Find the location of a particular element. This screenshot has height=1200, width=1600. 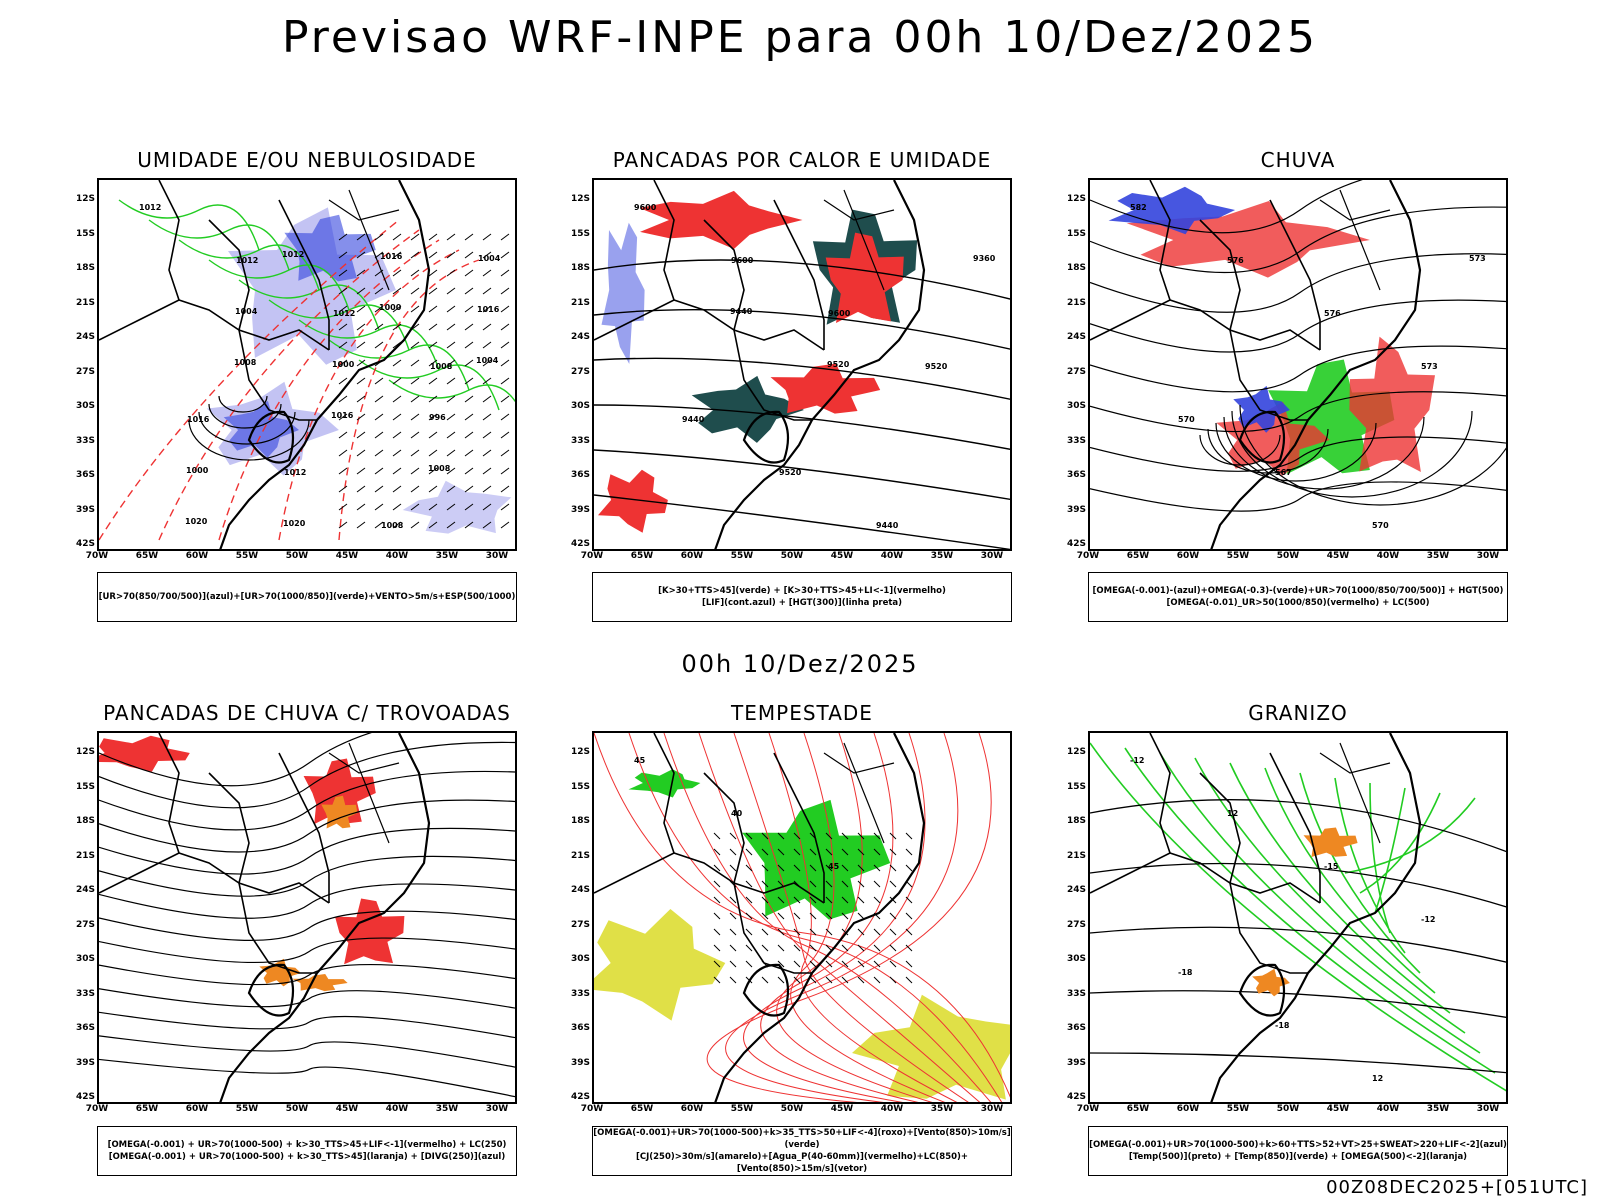

latitude-label: 39S is located at coordinates (580, 1062).